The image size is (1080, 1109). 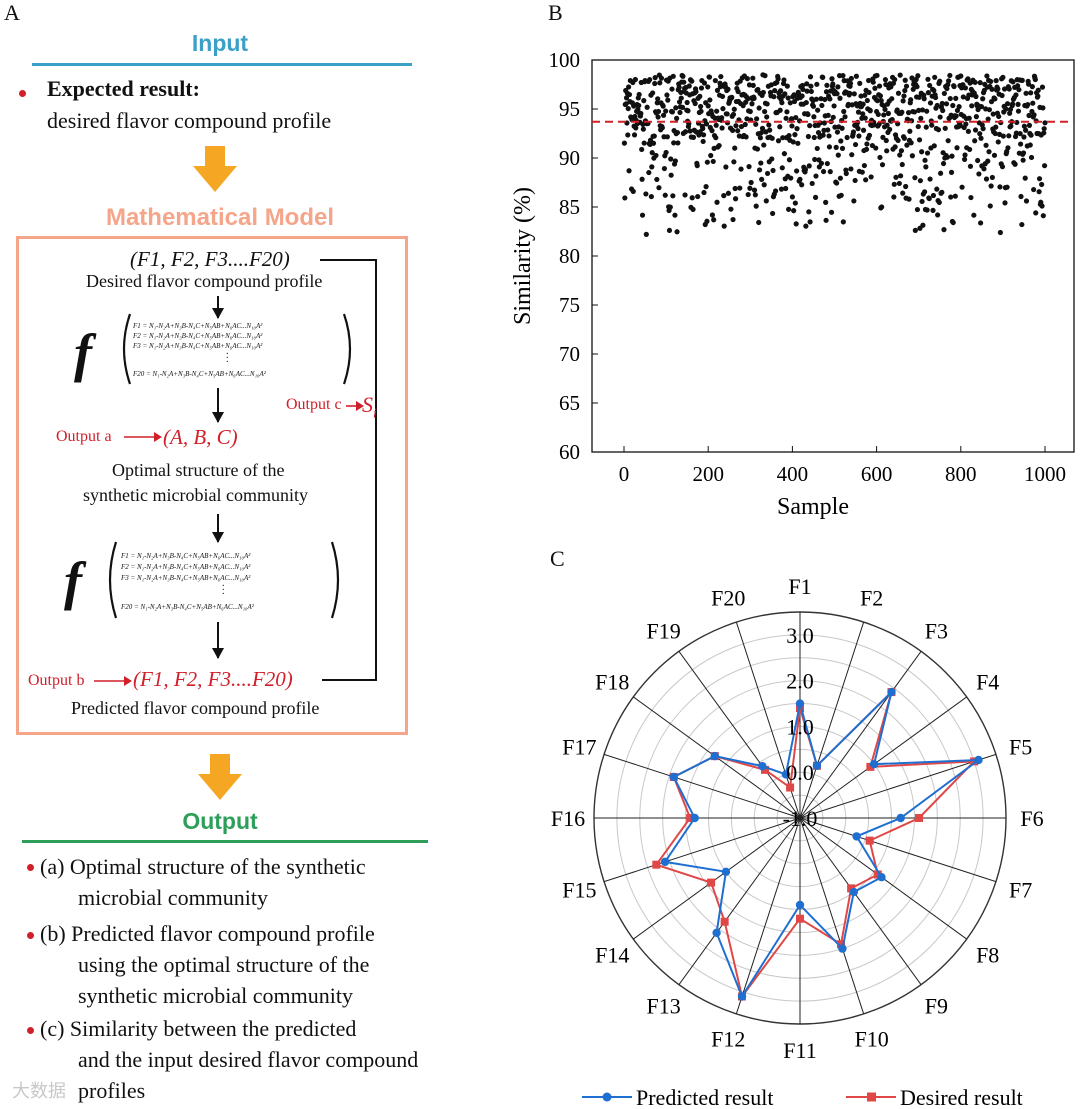 I want to click on out-c-line2: and the input desired flavor compound, so click(x=248, y=1059).